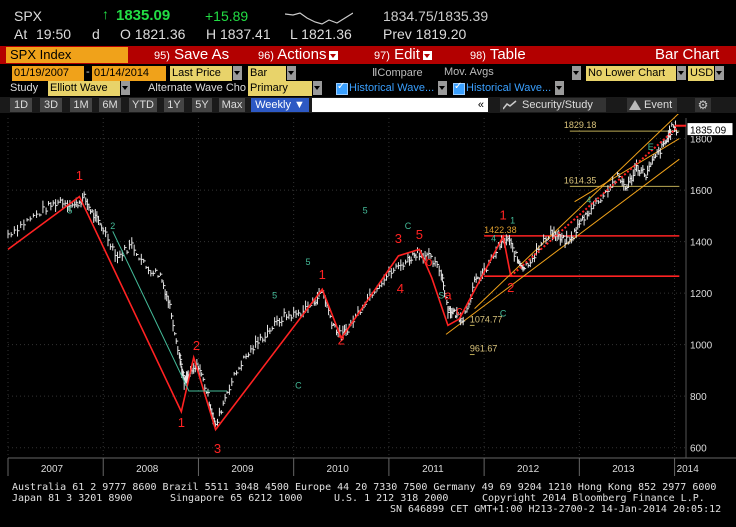 The height and width of the screenshot is (527, 736). I want to click on x-tick-label: 2010, so click(338, 469).